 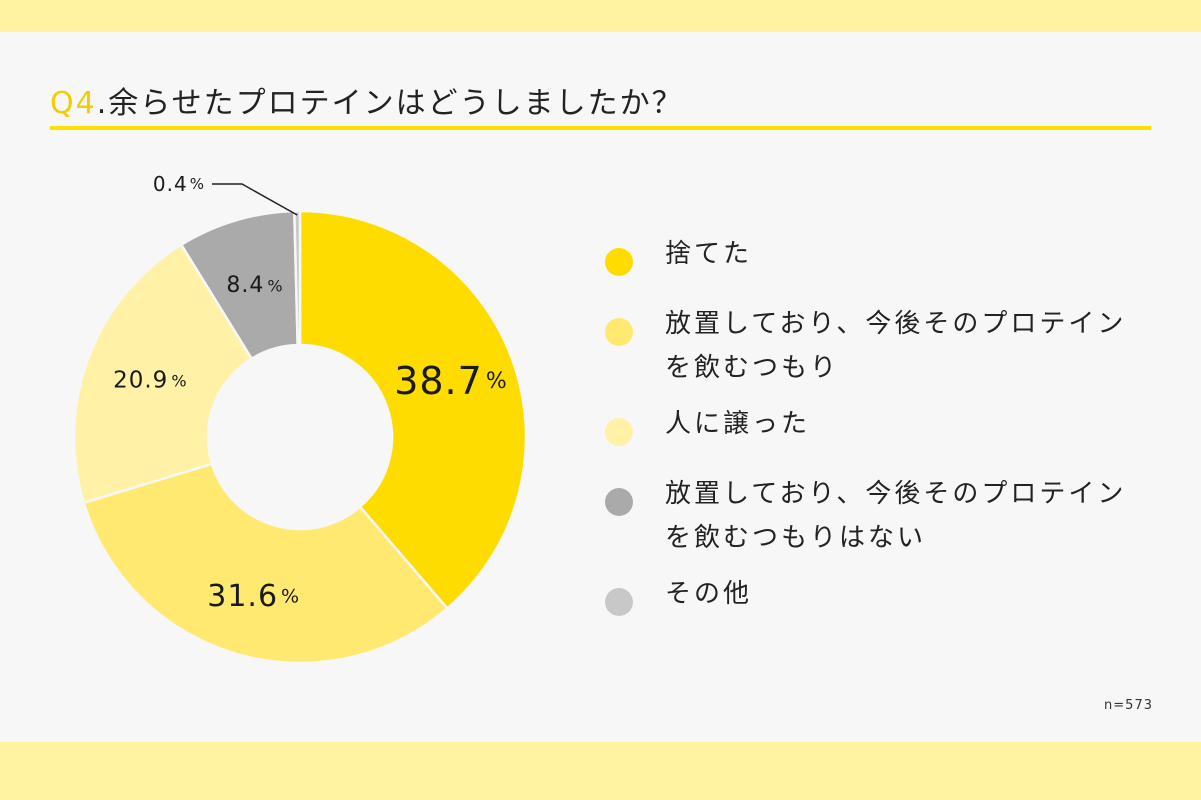 What do you see at coordinates (600, 16) in the screenshot?
I see `top-band` at bounding box center [600, 16].